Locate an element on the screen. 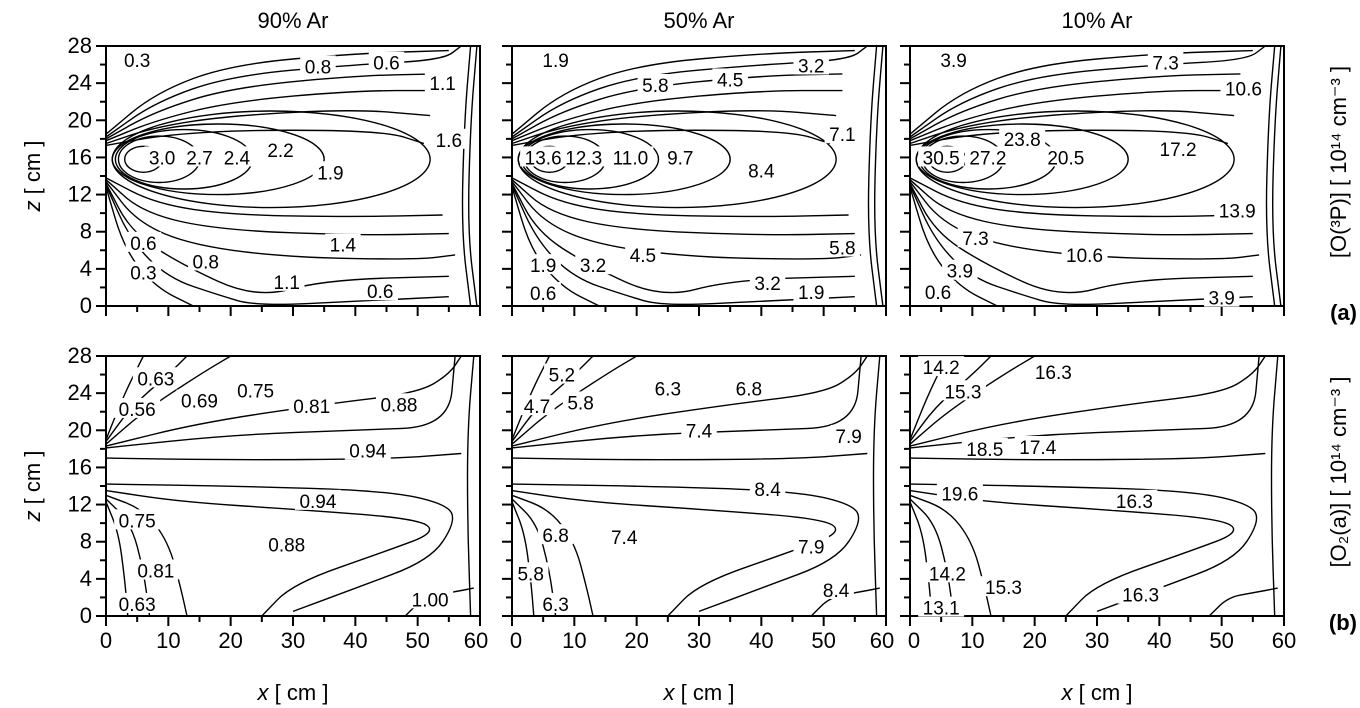  y-tick-label: 8 is located at coordinates (86, 231).